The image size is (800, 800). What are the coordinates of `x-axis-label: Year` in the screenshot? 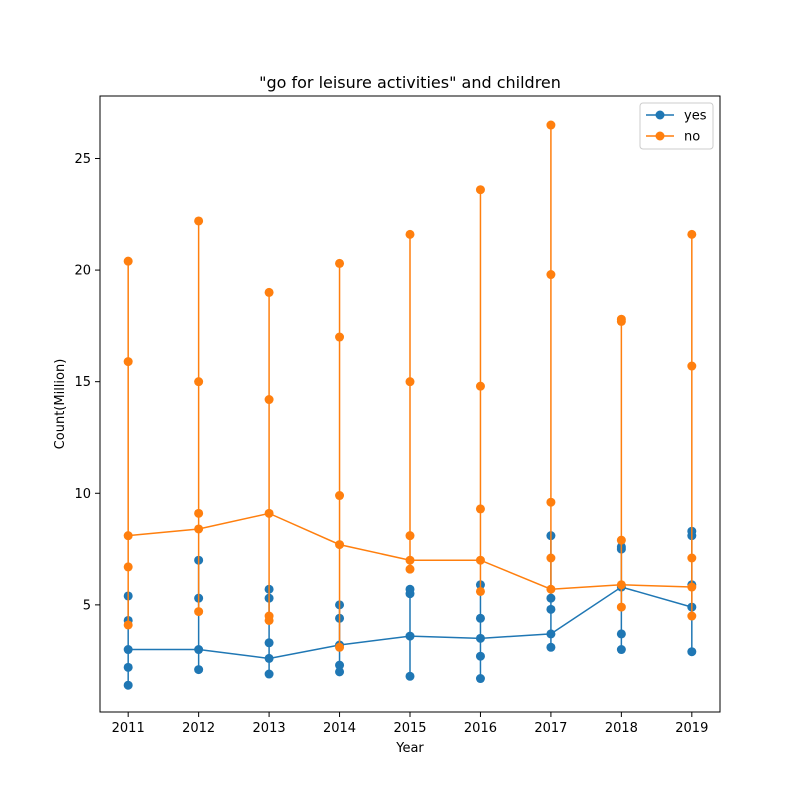 It's located at (409, 748).